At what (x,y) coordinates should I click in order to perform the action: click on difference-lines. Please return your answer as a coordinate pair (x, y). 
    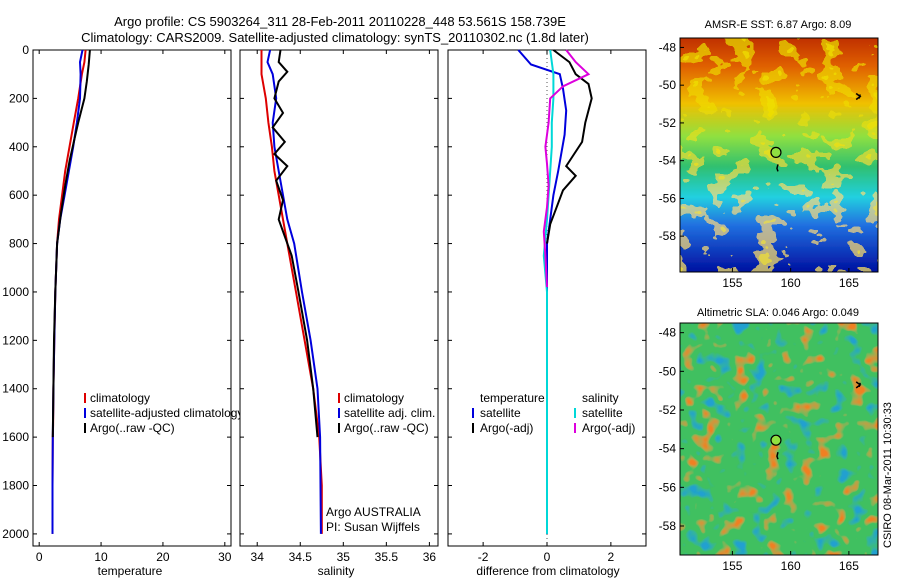
    Looking at the image, I should click on (555, 291).